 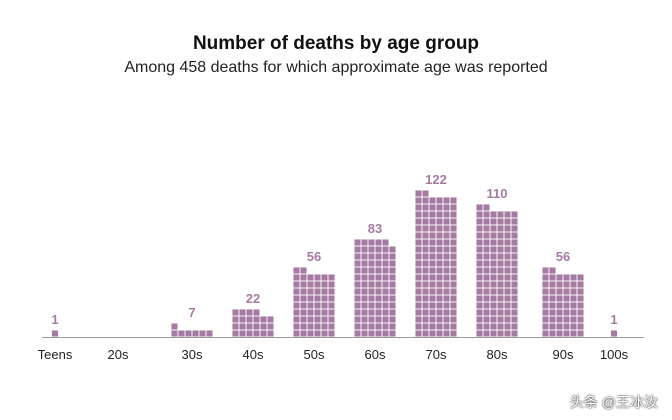 I want to click on bar-50s, so click(x=314, y=302).